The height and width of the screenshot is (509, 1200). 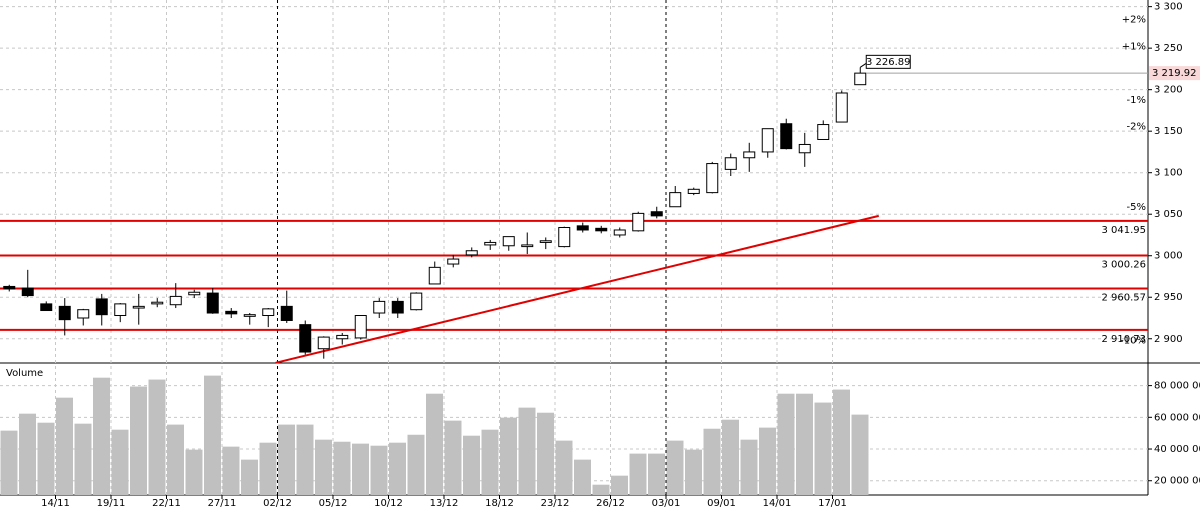 I want to click on x-tick-label: 23/12, so click(x=555, y=503).